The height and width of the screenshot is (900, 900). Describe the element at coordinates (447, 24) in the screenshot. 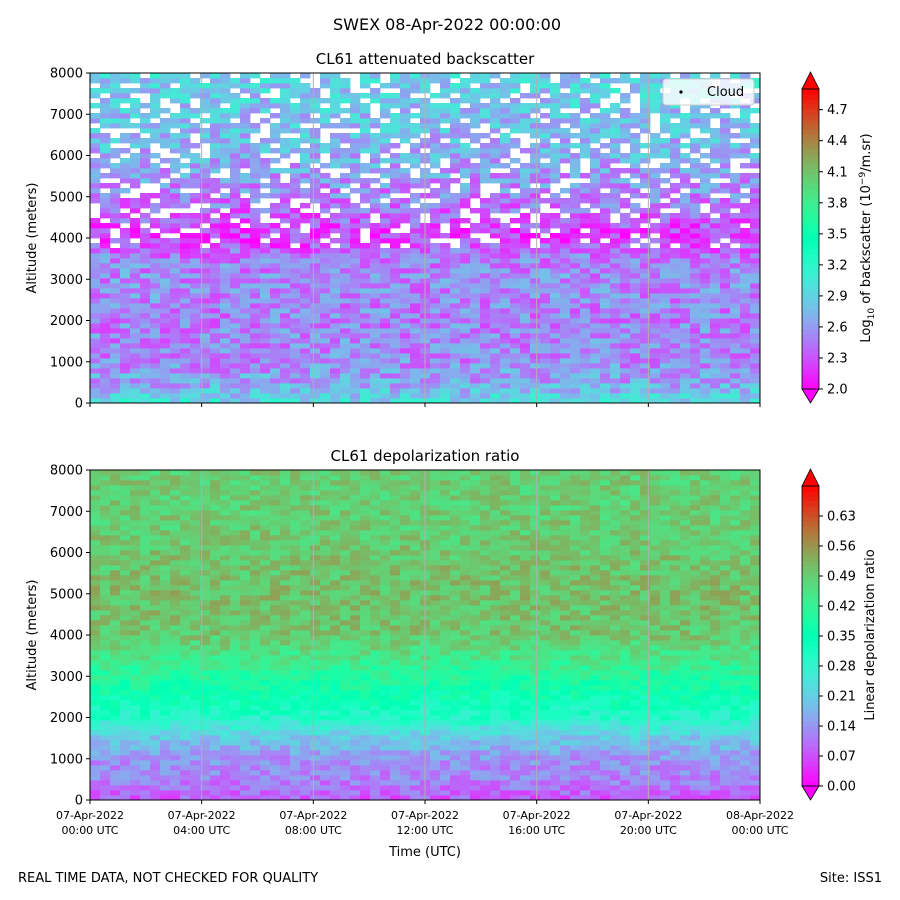

I see `suptitle: SWEX 08-Apr-2022 00:00:00` at that location.